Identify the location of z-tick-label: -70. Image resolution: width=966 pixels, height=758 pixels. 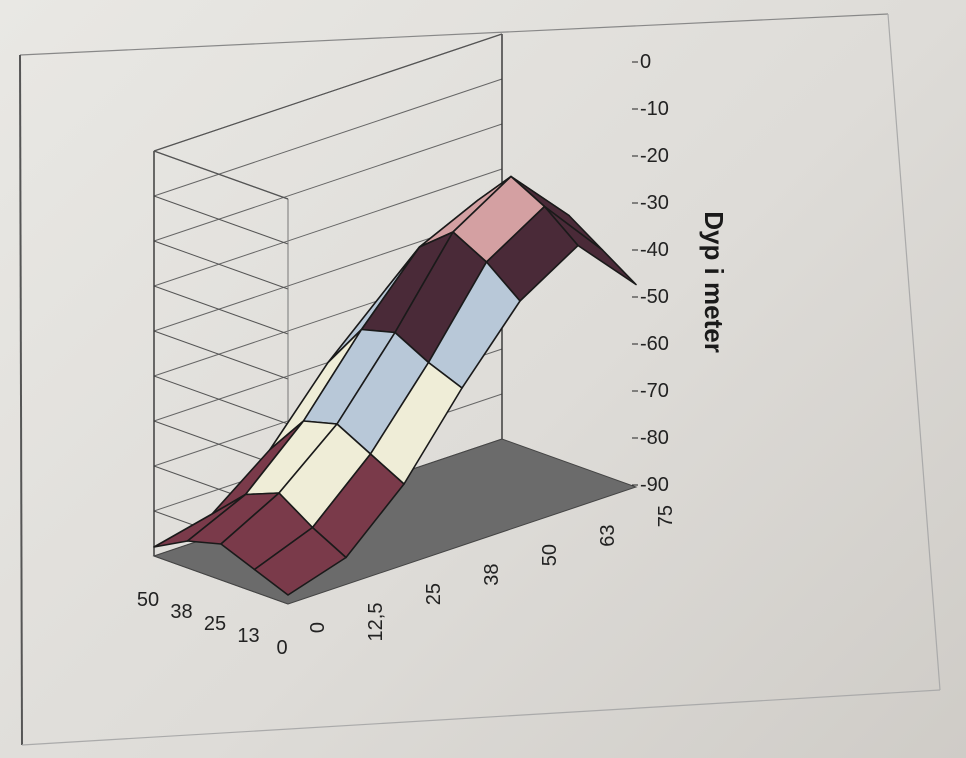
(654, 391).